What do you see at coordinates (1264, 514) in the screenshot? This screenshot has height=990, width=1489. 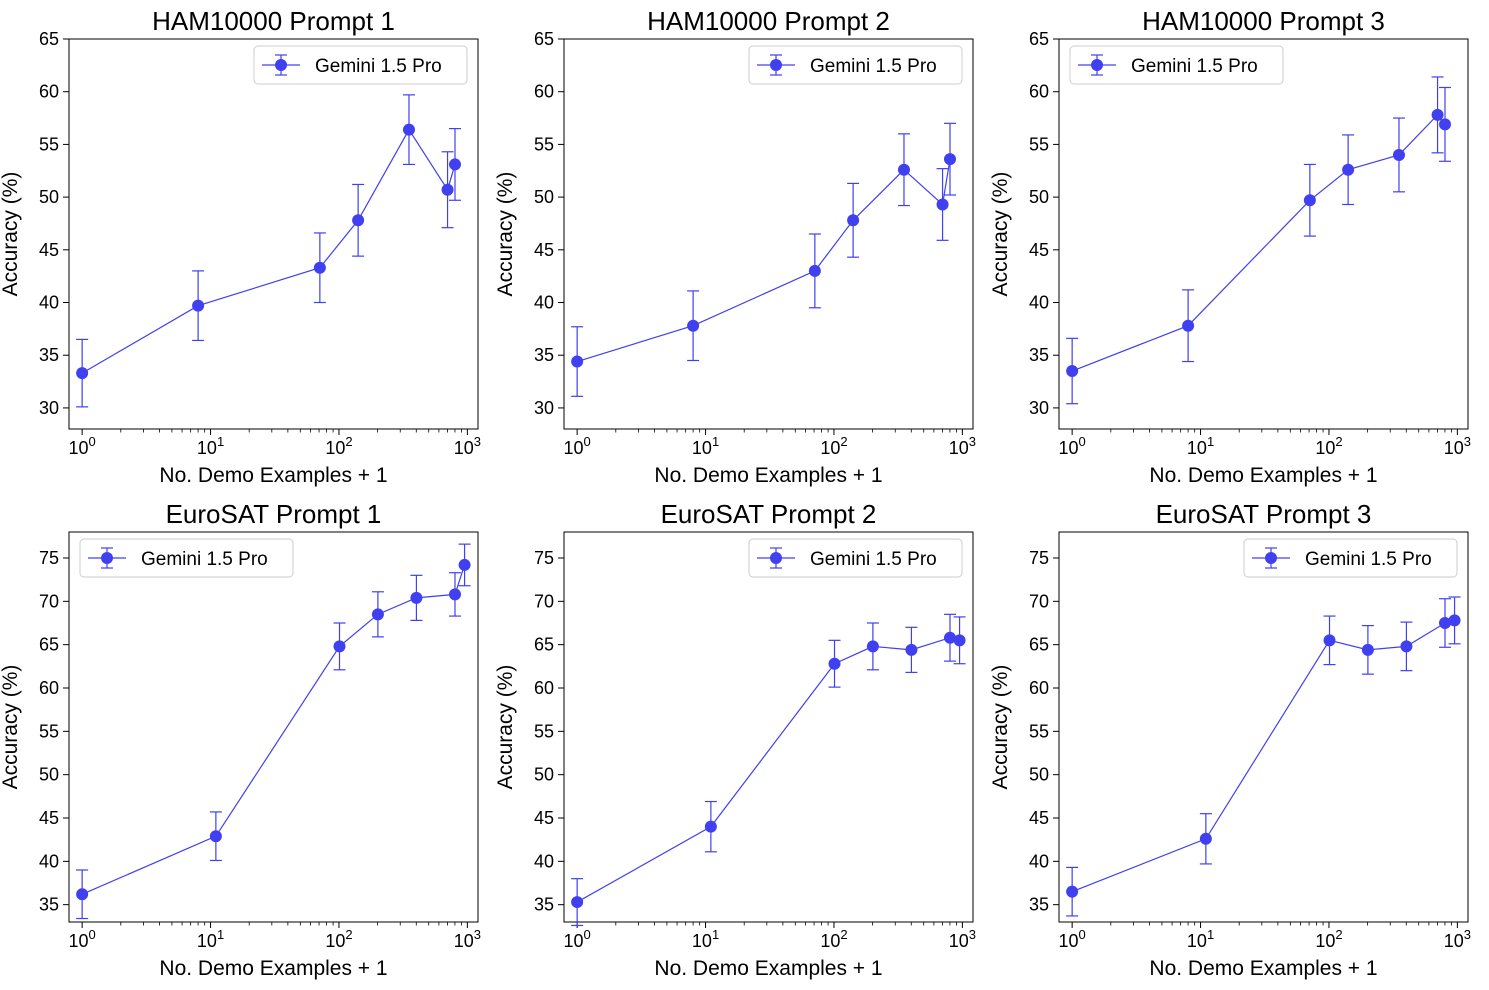 I see `plot-title: EuroSAT Prompt 3` at bounding box center [1264, 514].